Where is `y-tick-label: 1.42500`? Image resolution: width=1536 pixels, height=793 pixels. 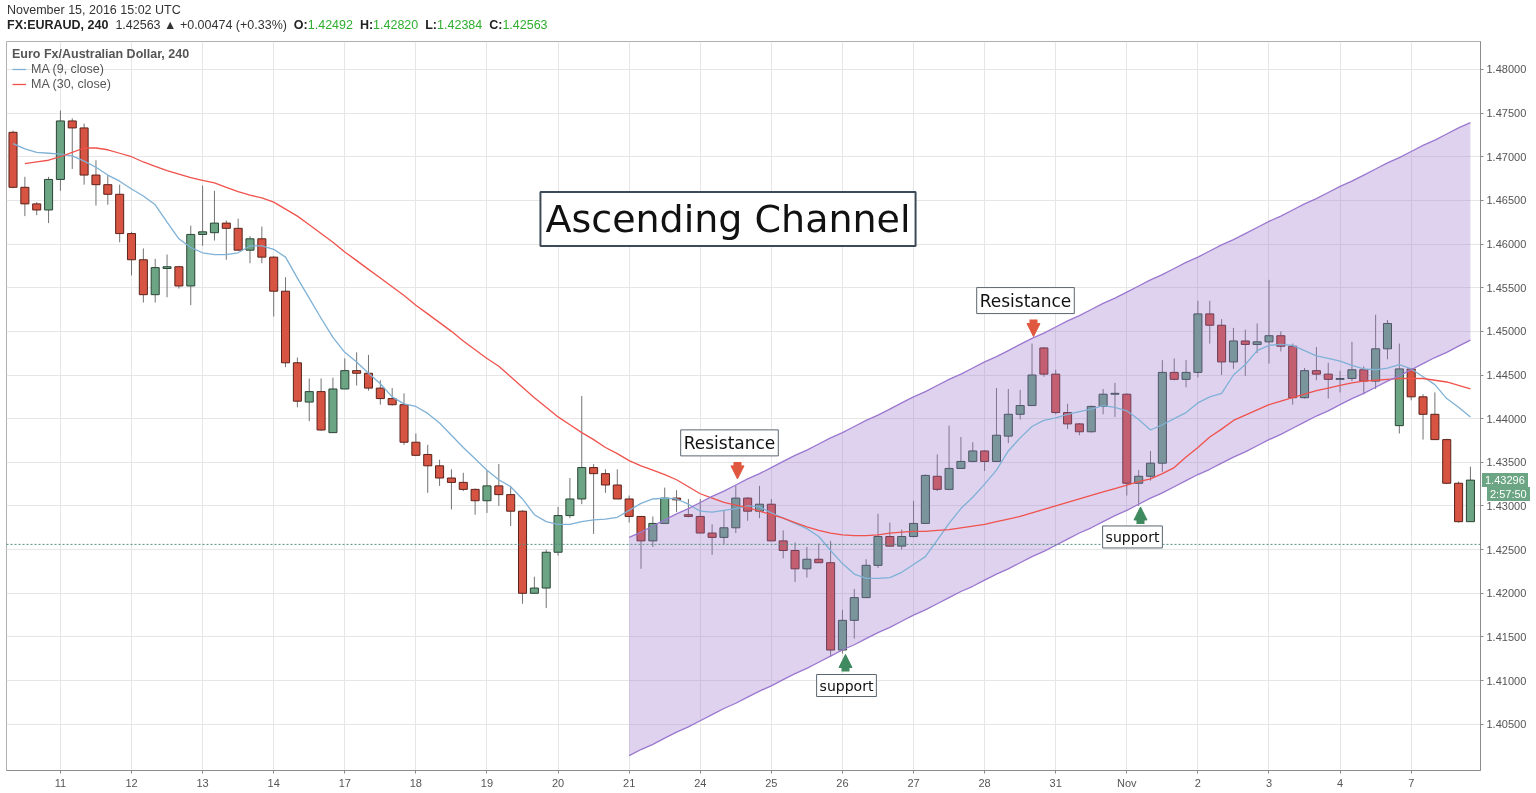 y-tick-label: 1.42500 is located at coordinates (1506, 549).